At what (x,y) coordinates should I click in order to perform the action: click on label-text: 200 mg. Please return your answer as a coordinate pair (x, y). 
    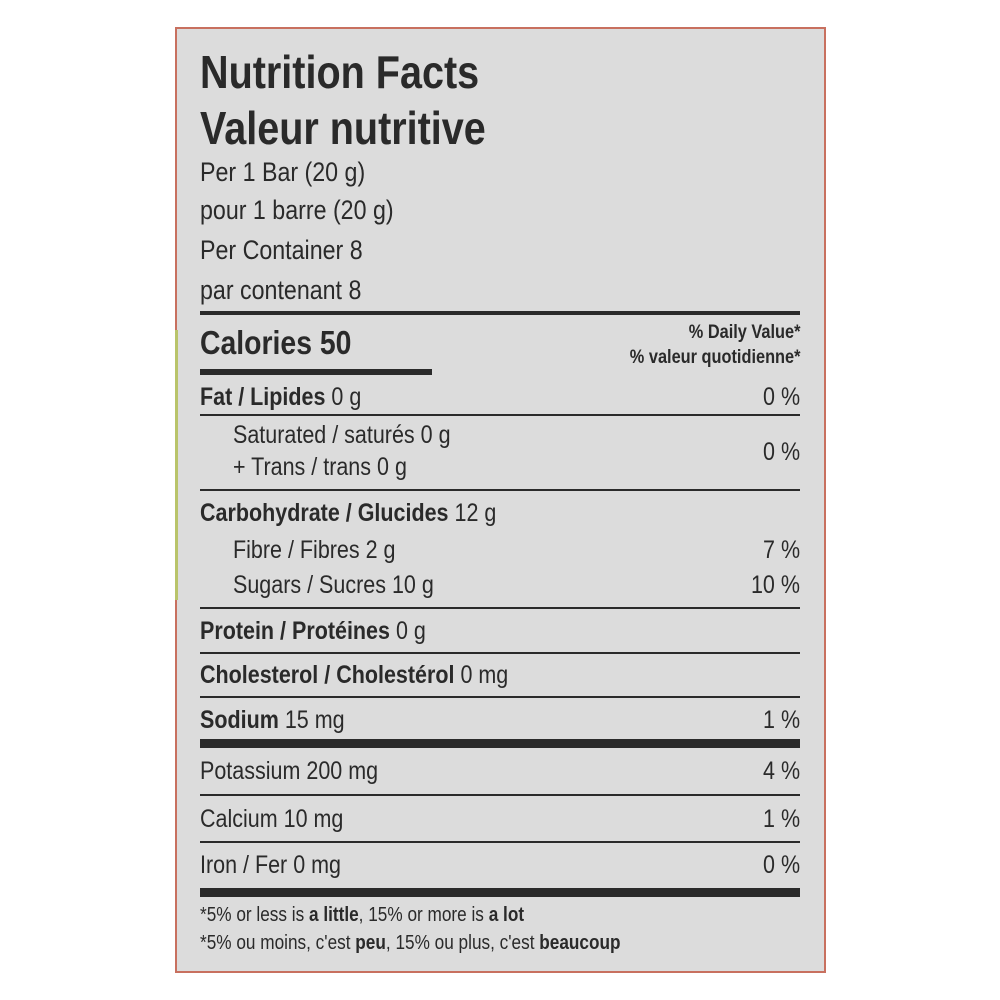
    Looking at the image, I should click on (342, 771).